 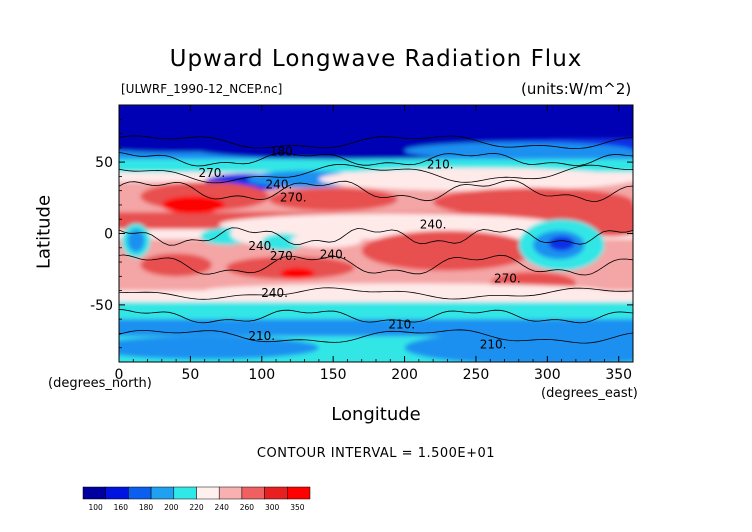 I want to click on y-tick-label: 50, so click(x=104, y=163).